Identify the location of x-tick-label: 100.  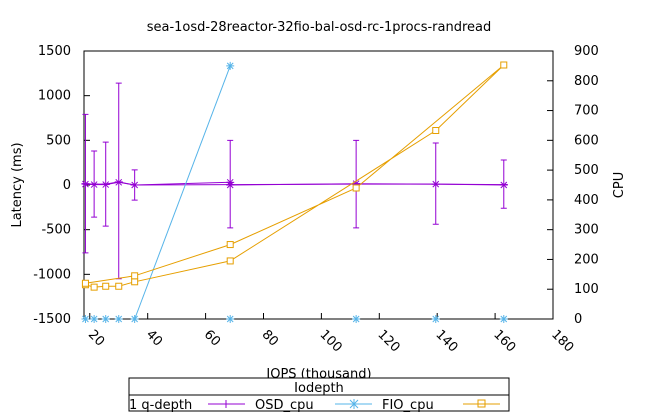
(331, 341).